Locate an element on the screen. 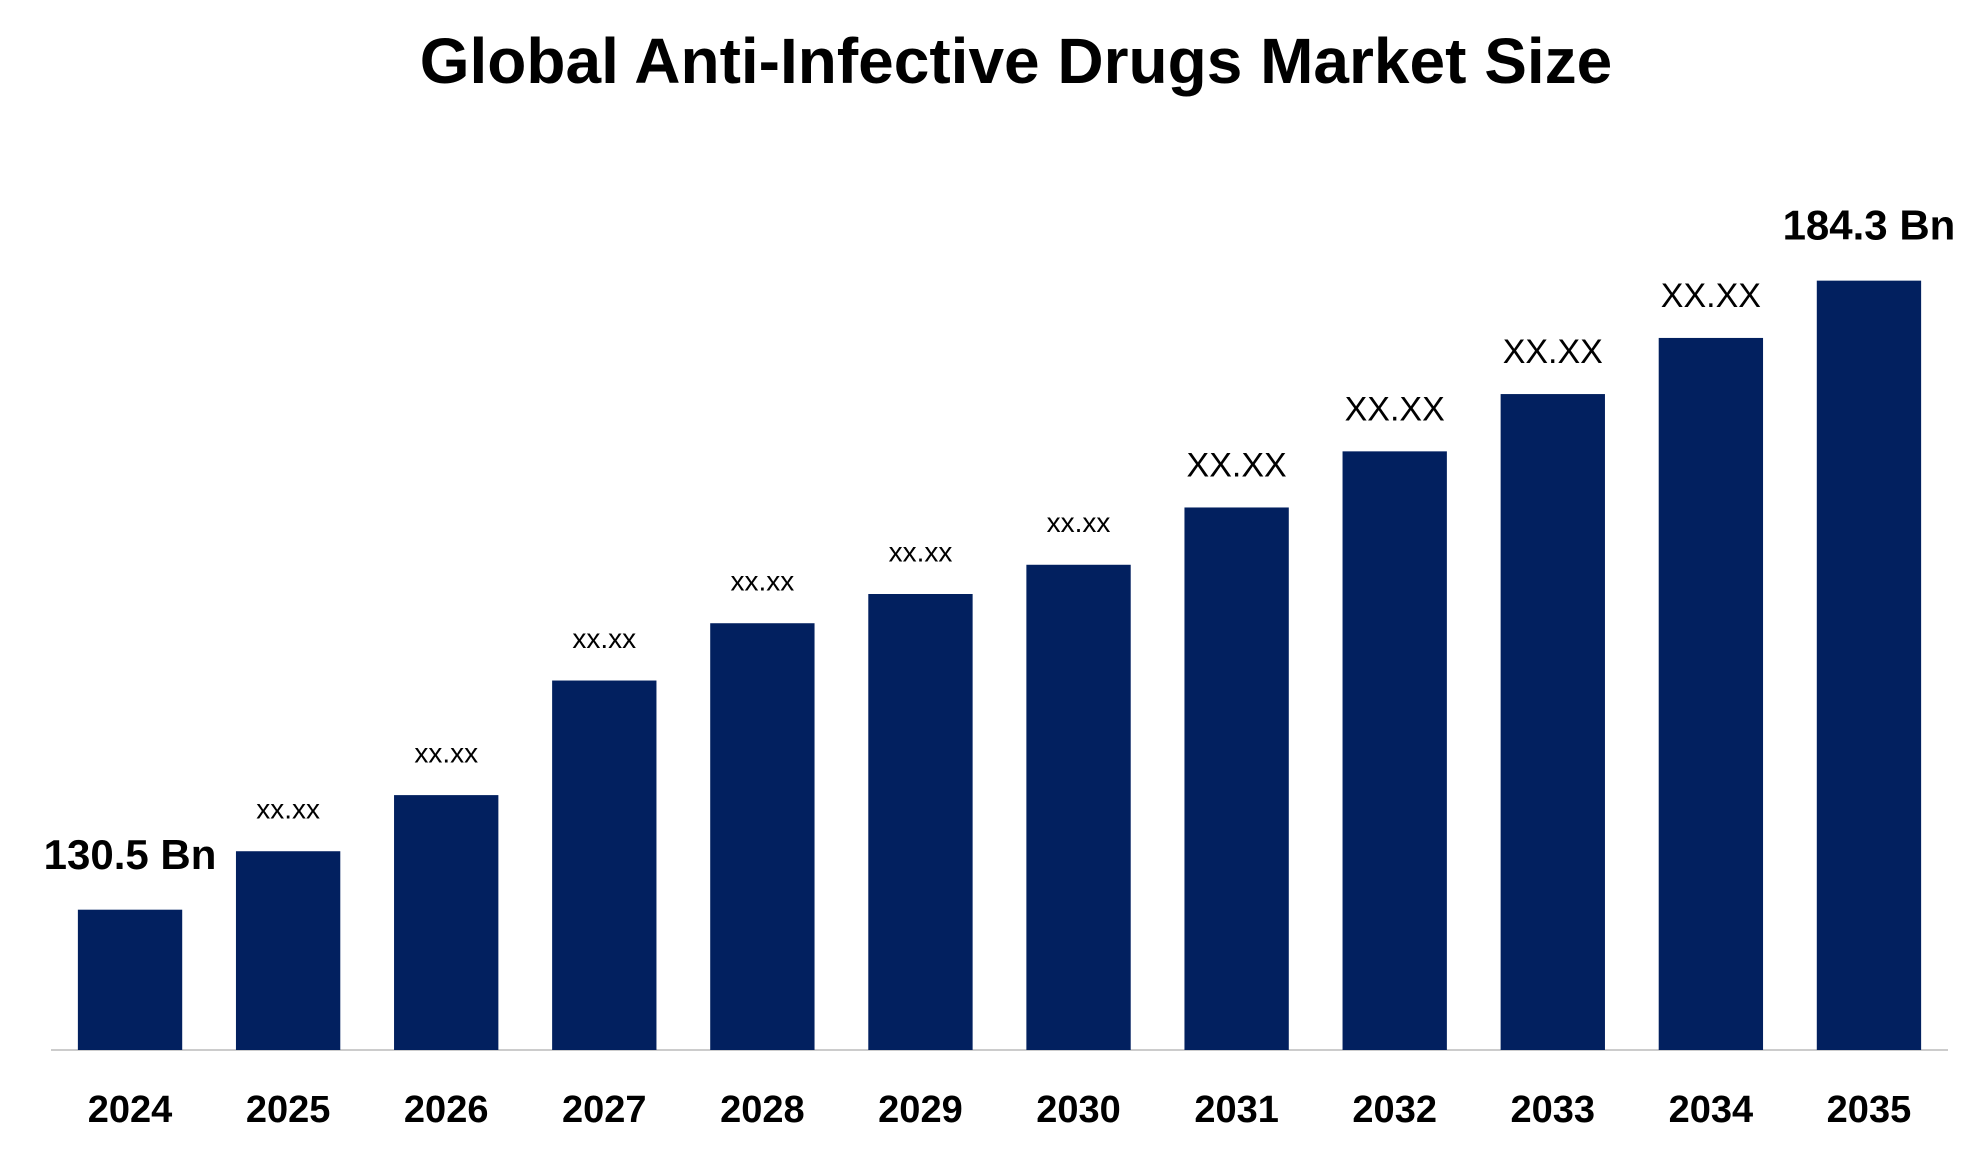 Image resolution: width=1980 pixels, height=1155 pixels. chart-title: Global Anti-Infective Drugs Market Size is located at coordinates (1016, 61).